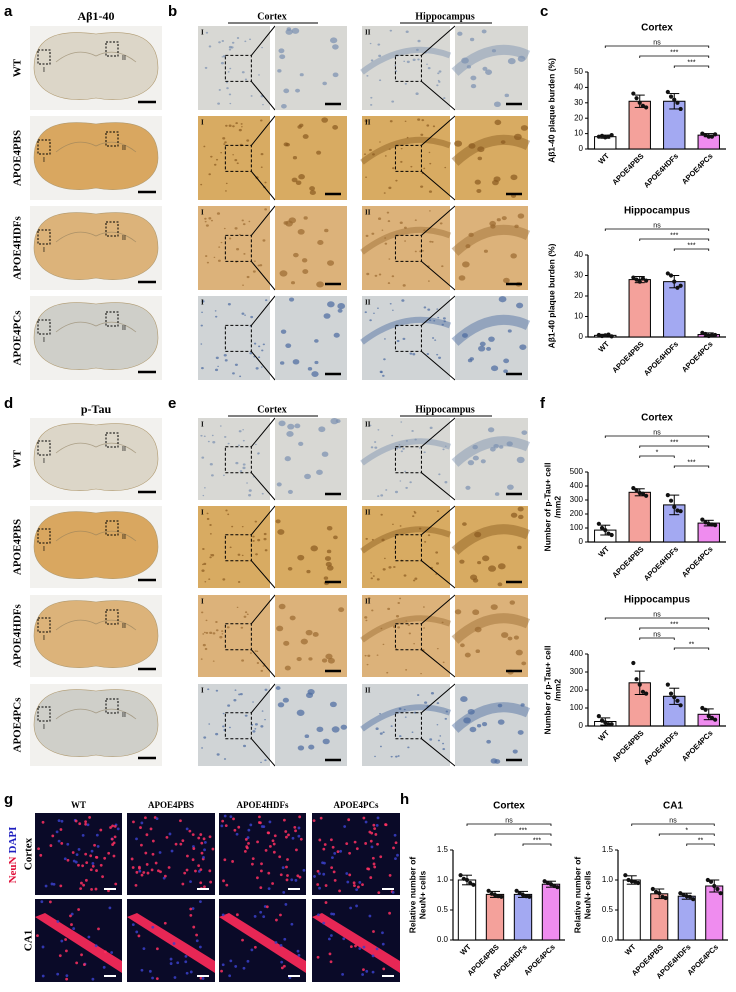 The width and height of the screenshot is (736, 992). What do you see at coordinates (657, 225) in the screenshot?
I see `significance-label: ns` at bounding box center [657, 225].